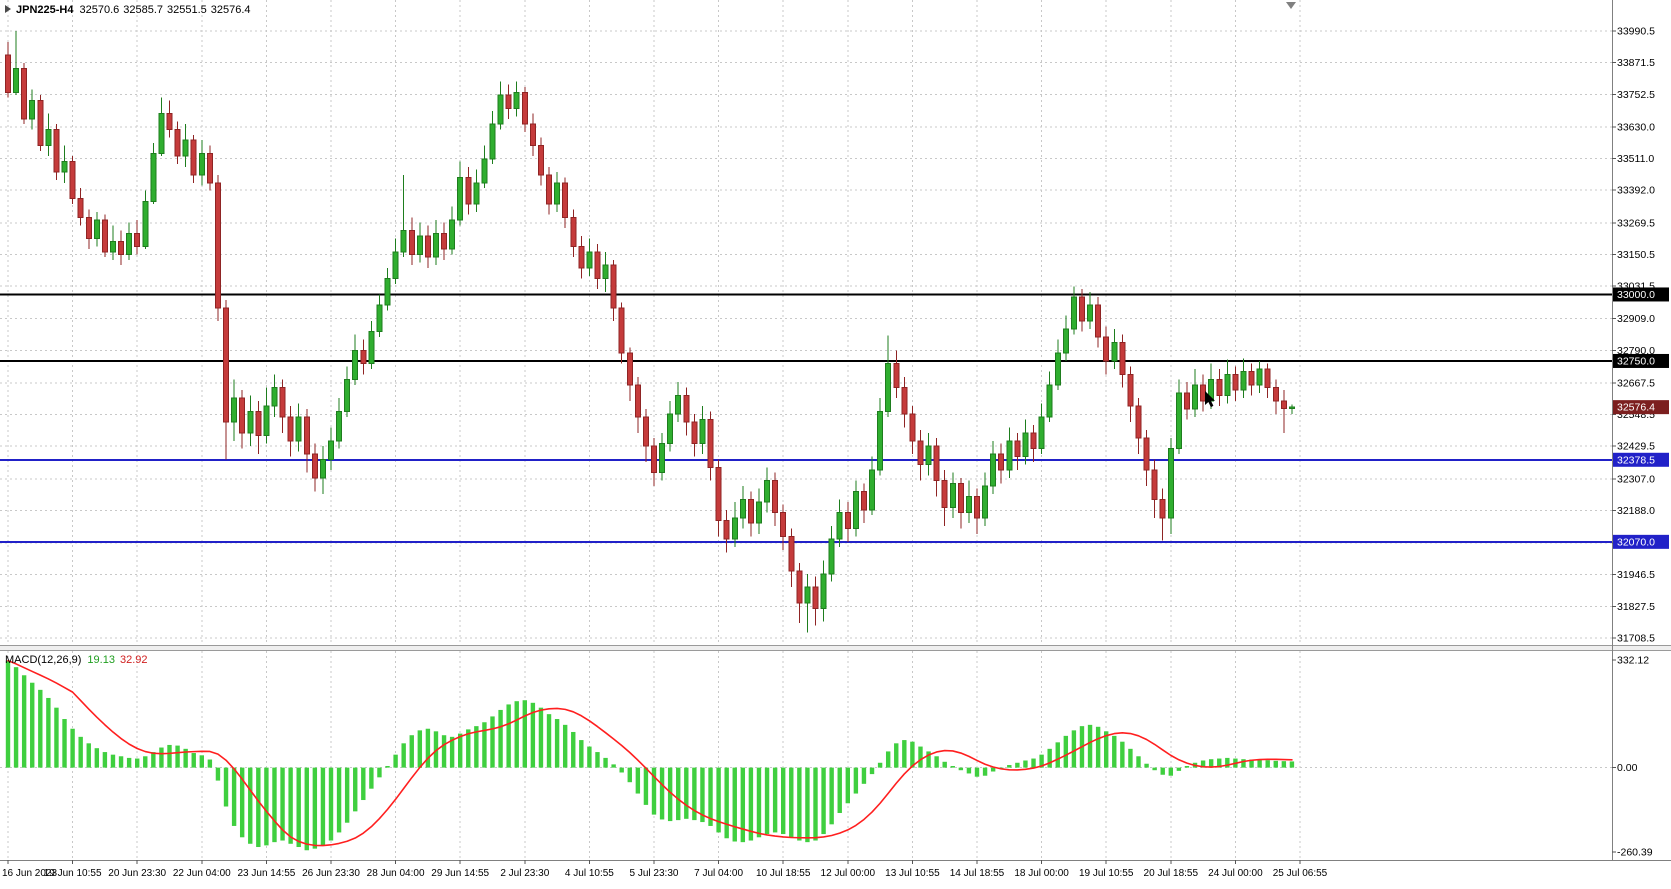  I want to click on price-badge-label: 32378.5, so click(1636, 460).